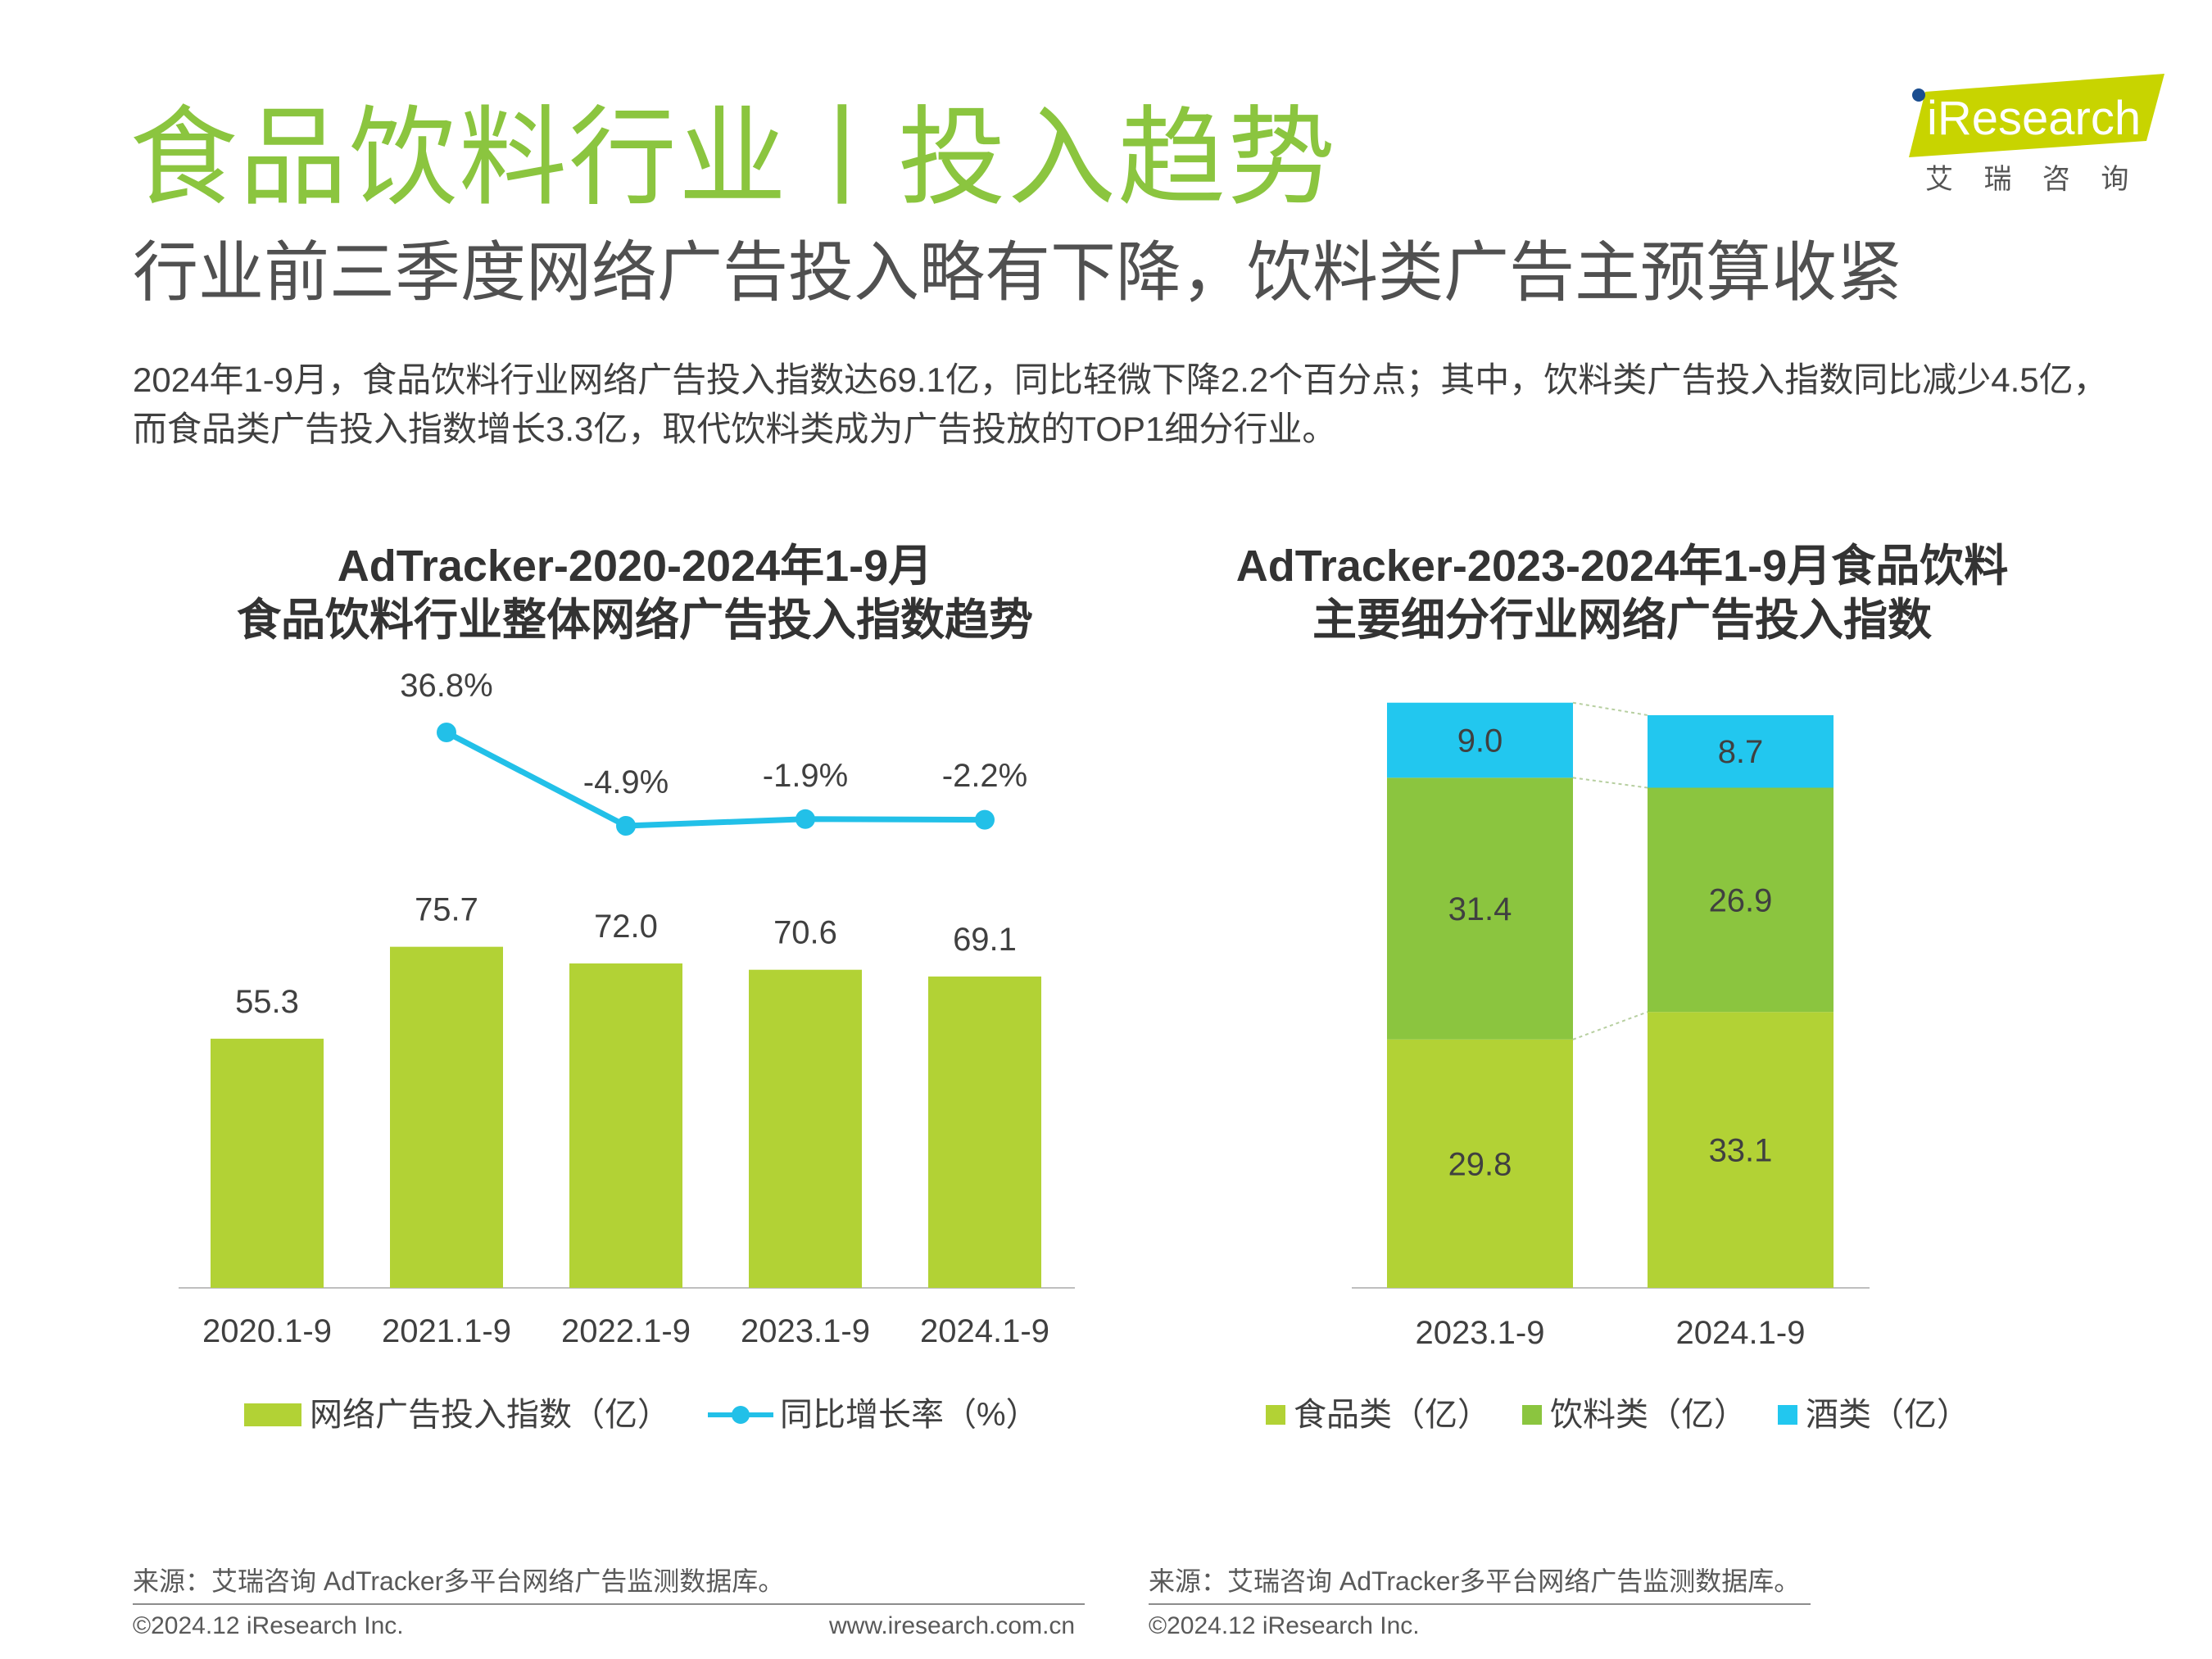 This screenshot has height=1659, width=2212. I want to click on legend-label-liquor: 酒类（亿）, so click(1887, 1415).